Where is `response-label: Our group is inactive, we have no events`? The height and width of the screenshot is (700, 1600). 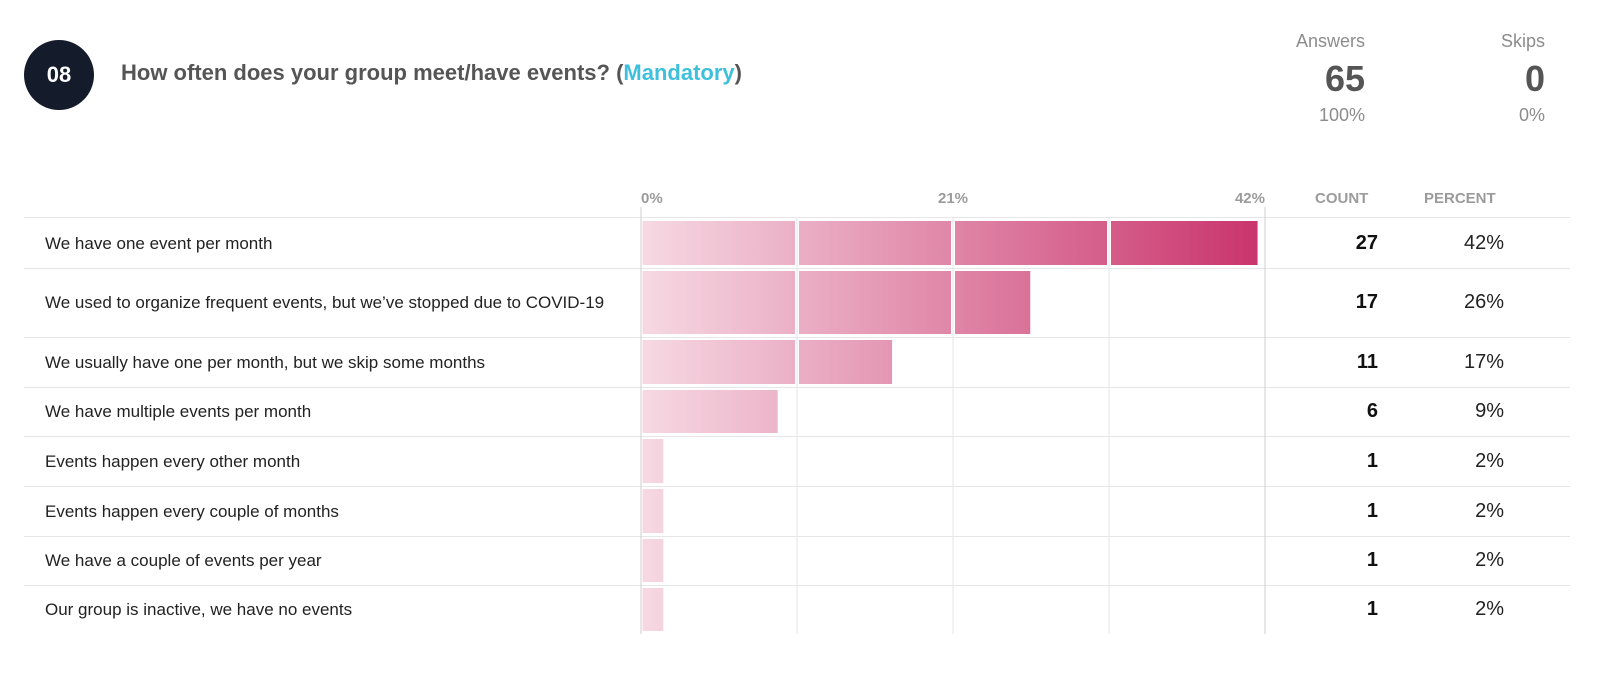
response-label: Our group is inactive, we have no events is located at coordinates (199, 609).